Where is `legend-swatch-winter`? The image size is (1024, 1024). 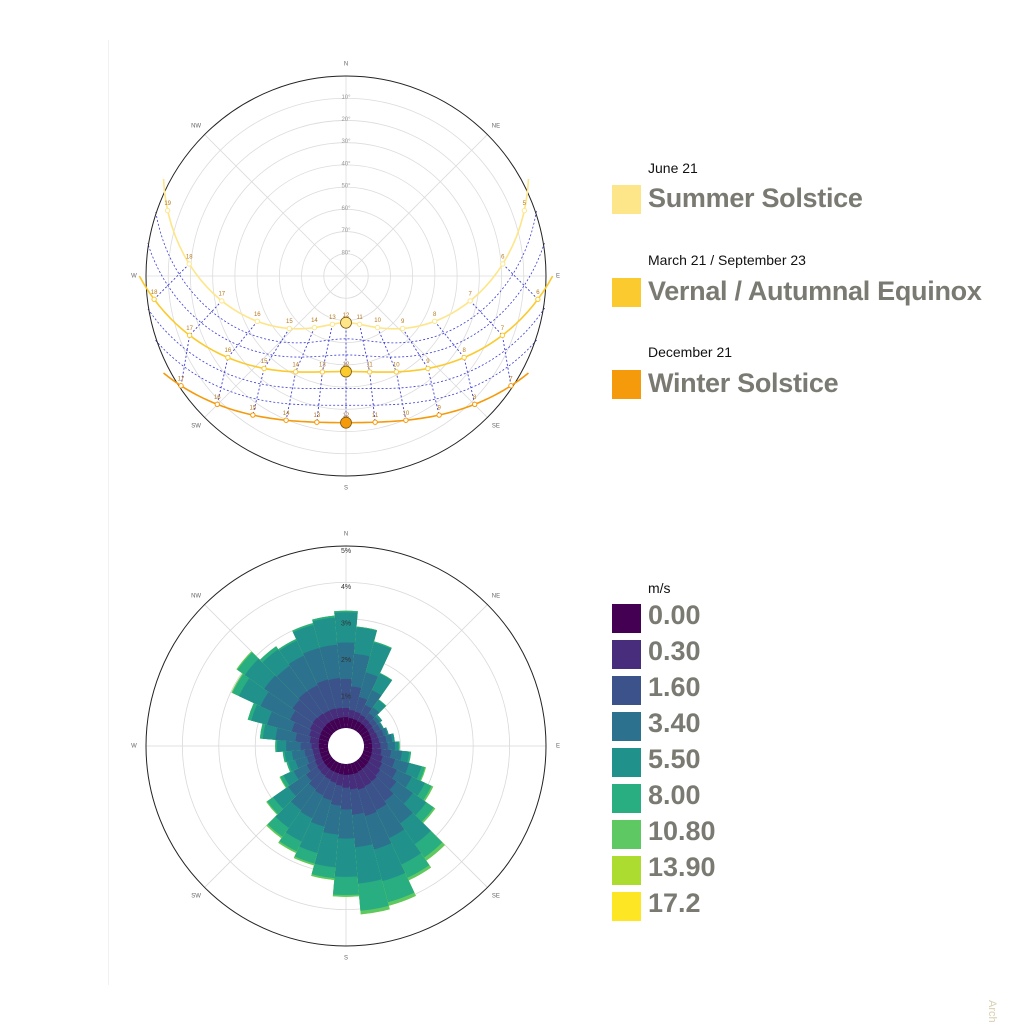 legend-swatch-winter is located at coordinates (626, 384).